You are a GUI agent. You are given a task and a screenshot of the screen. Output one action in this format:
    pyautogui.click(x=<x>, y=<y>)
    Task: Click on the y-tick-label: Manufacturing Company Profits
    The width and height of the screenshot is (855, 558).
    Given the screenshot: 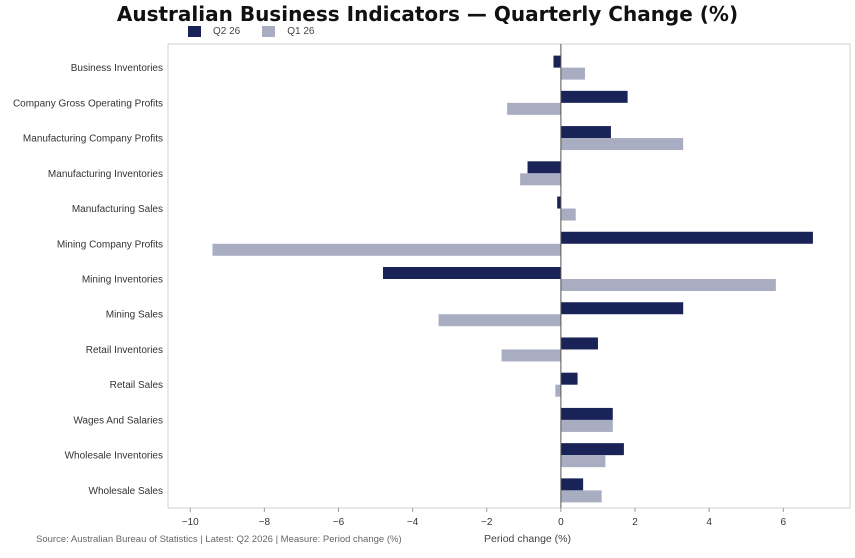 What is the action you would take?
    pyautogui.click(x=93, y=139)
    